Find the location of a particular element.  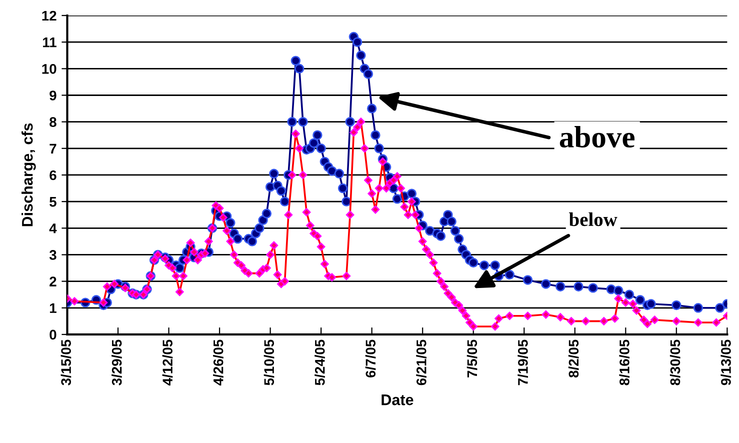

y-tick-label: 7 is located at coordinates (53, 149).